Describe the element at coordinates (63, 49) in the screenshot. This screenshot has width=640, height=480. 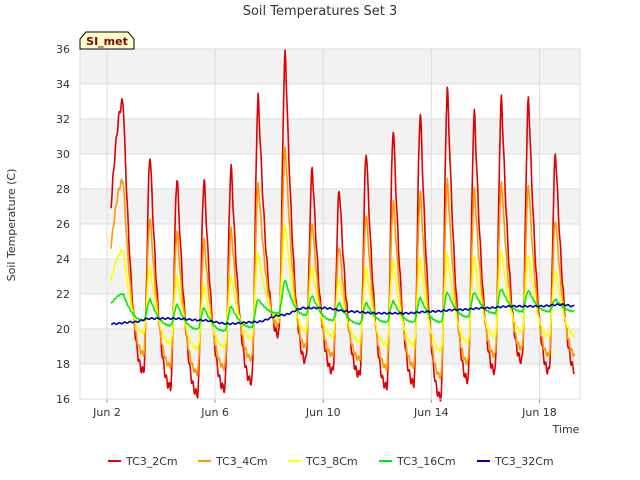
I see `y-tick-label: 36` at that location.